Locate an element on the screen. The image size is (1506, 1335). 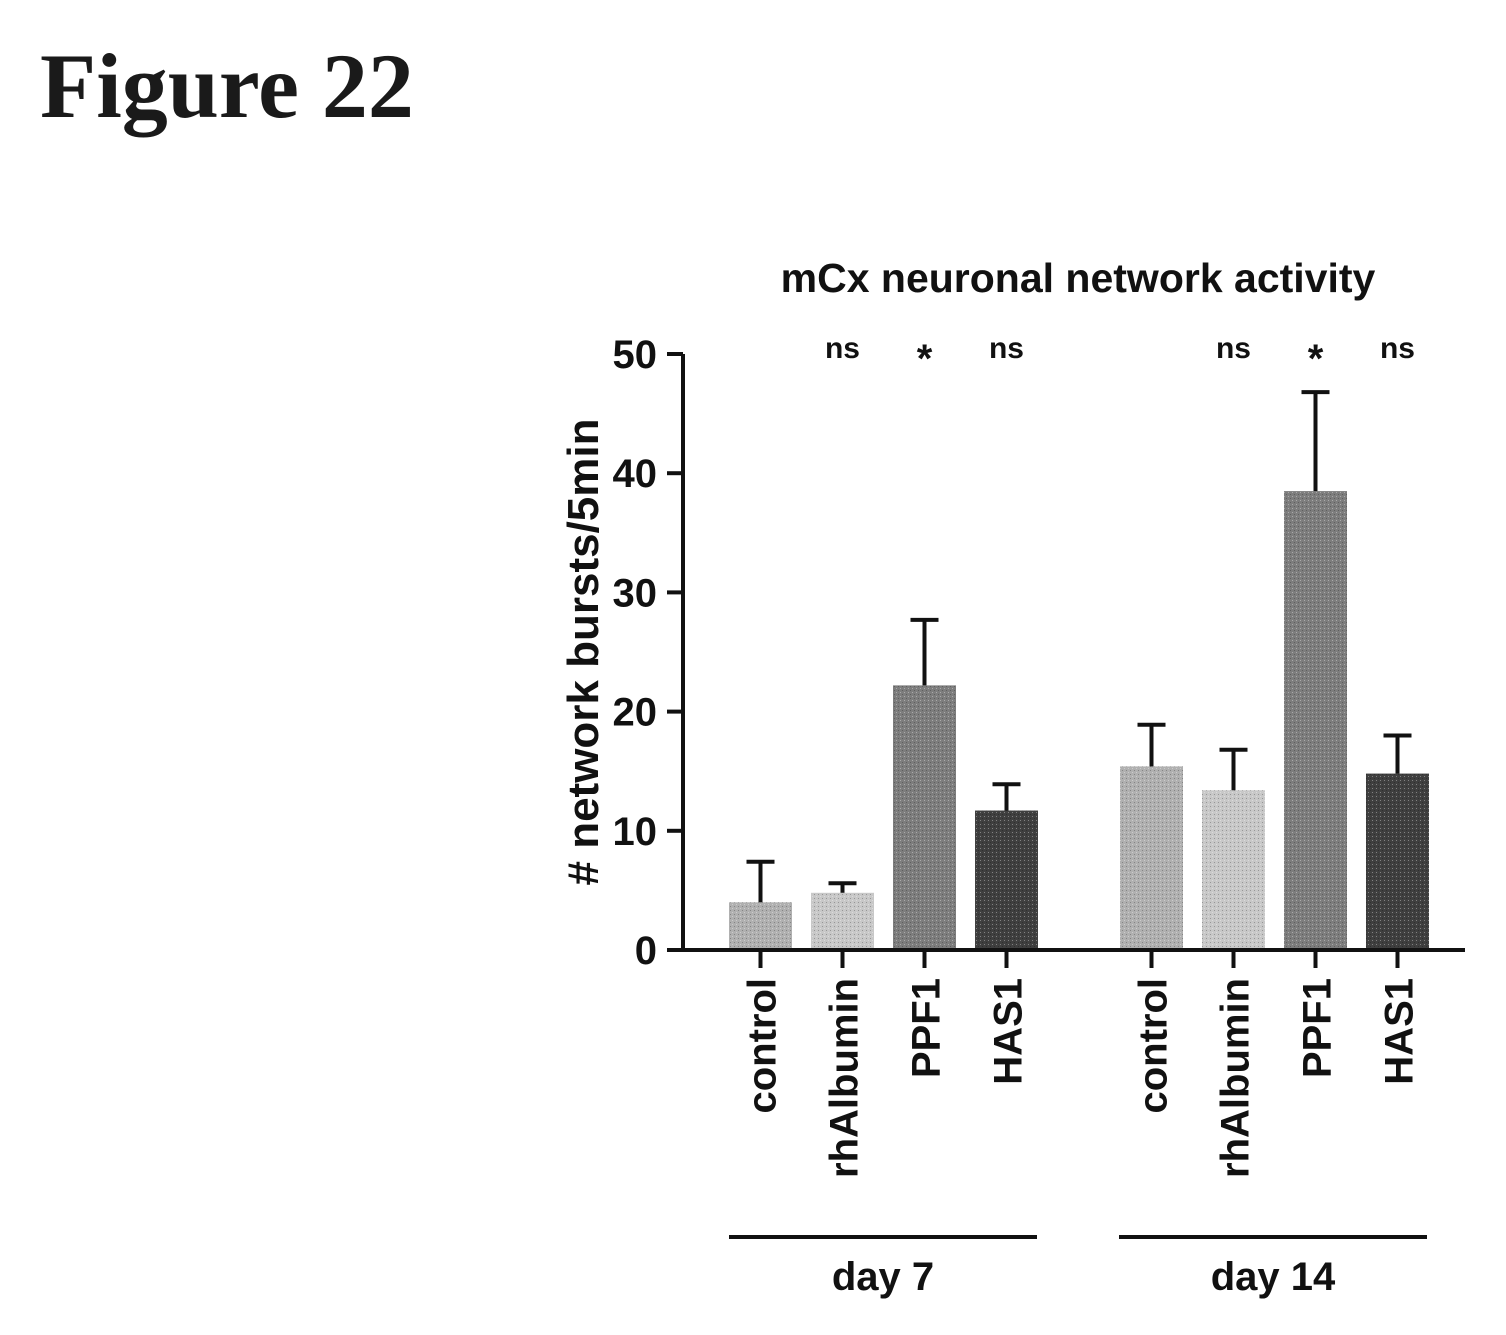
y-tick-label: 10 is located at coordinates (635, 832).